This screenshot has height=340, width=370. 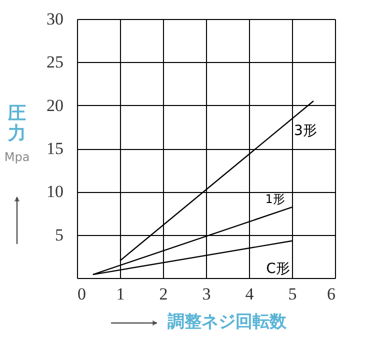 What do you see at coordinates (55, 62) in the screenshot?
I see `y-tick-label: 25` at bounding box center [55, 62].